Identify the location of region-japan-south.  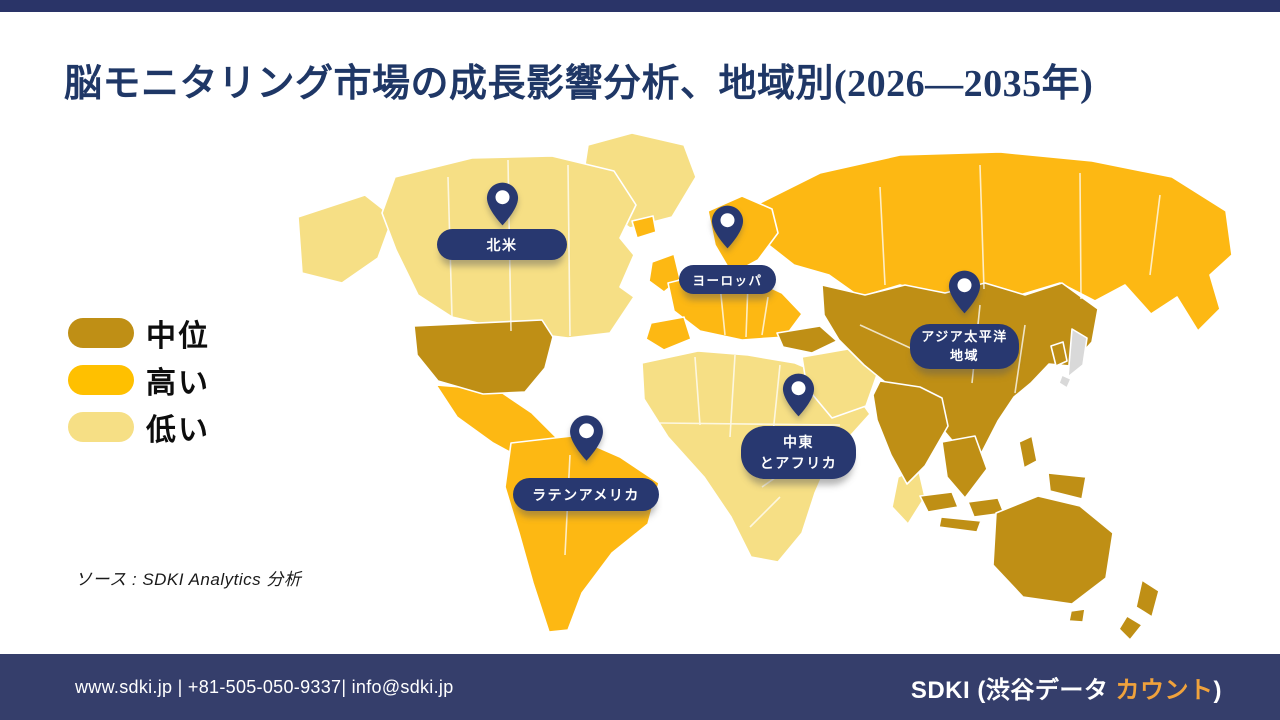
(1065, 381).